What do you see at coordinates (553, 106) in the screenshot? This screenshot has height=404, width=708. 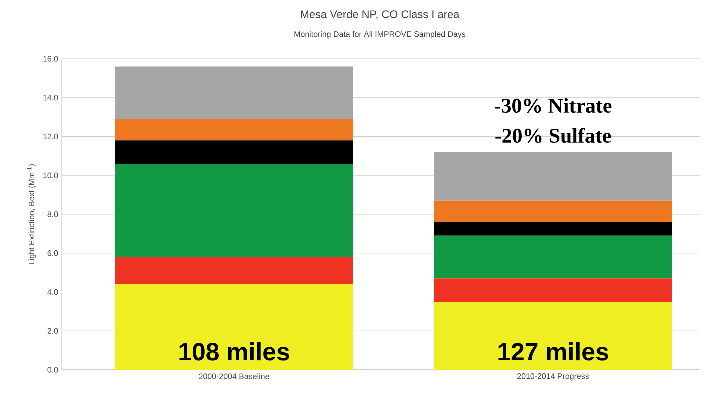 I see `annotation: -30% Nitrate` at bounding box center [553, 106].